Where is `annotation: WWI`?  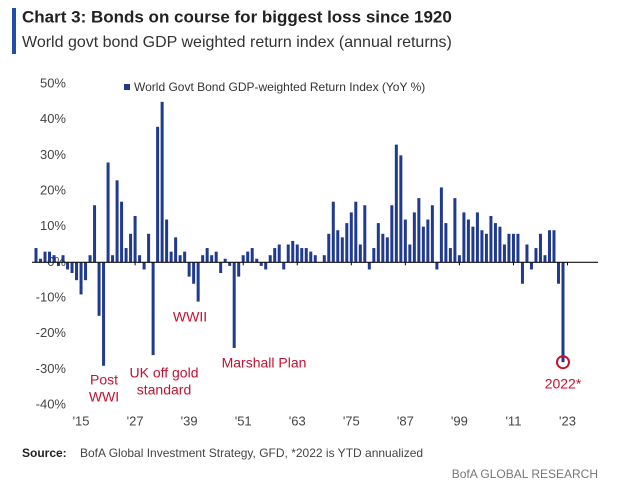
annotation: WWI is located at coordinates (104, 397).